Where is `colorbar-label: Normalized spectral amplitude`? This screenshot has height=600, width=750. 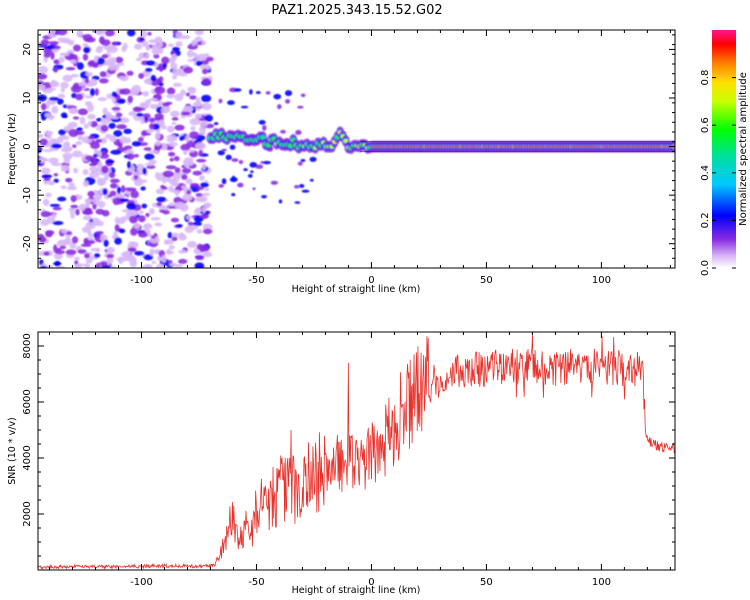
colorbar-label: Normalized spectral amplitude is located at coordinates (743, 149).